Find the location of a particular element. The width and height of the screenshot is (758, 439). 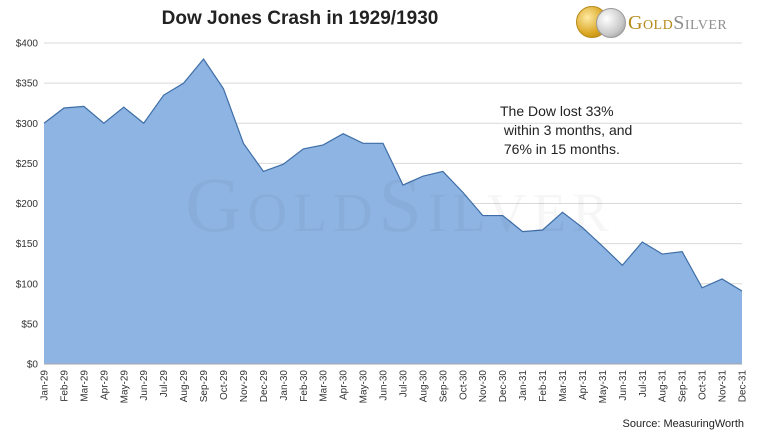

goldsilver-logo: GoldSilver is located at coordinates (661, 24).